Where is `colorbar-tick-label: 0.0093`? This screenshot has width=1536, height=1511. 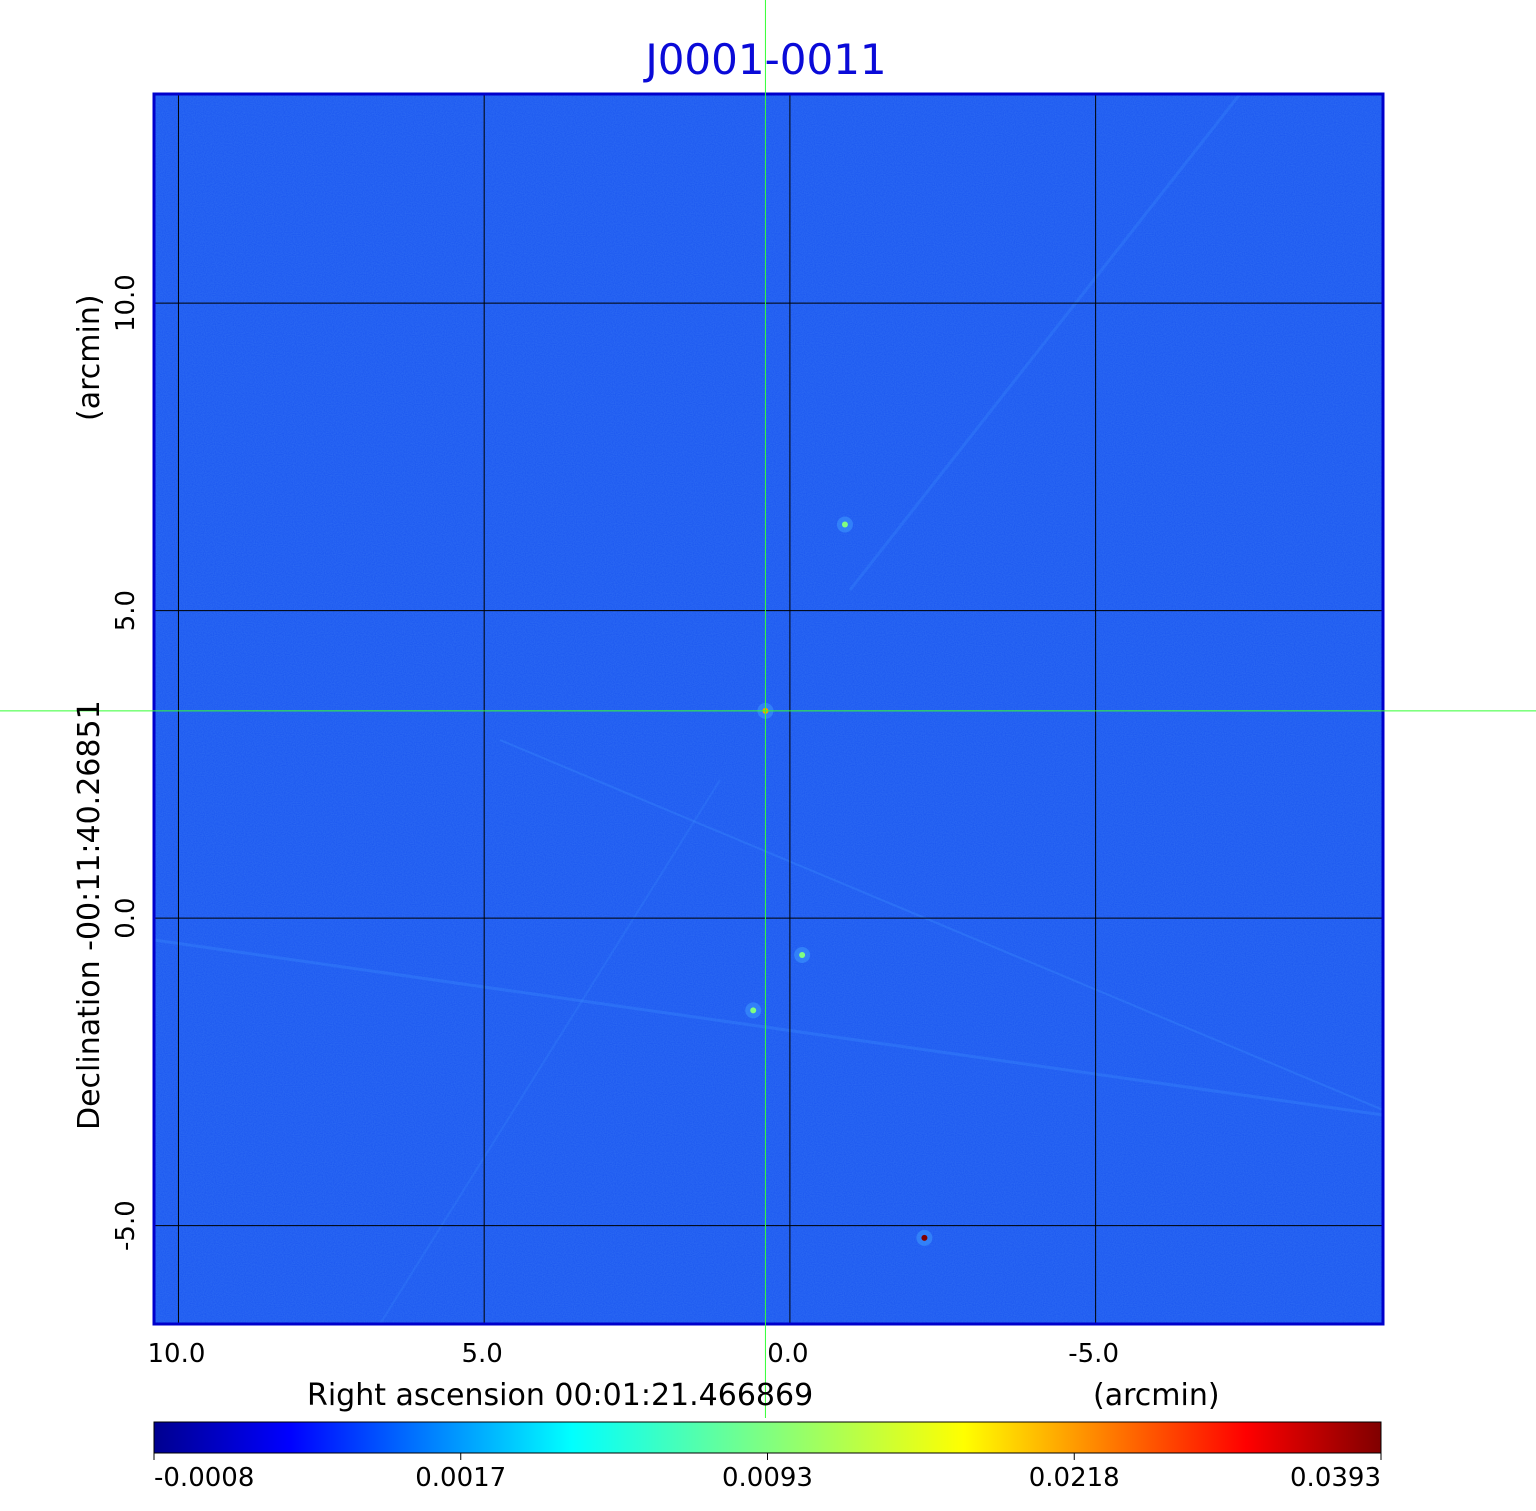
colorbar-tick-label: 0.0093 is located at coordinates (767, 1478).